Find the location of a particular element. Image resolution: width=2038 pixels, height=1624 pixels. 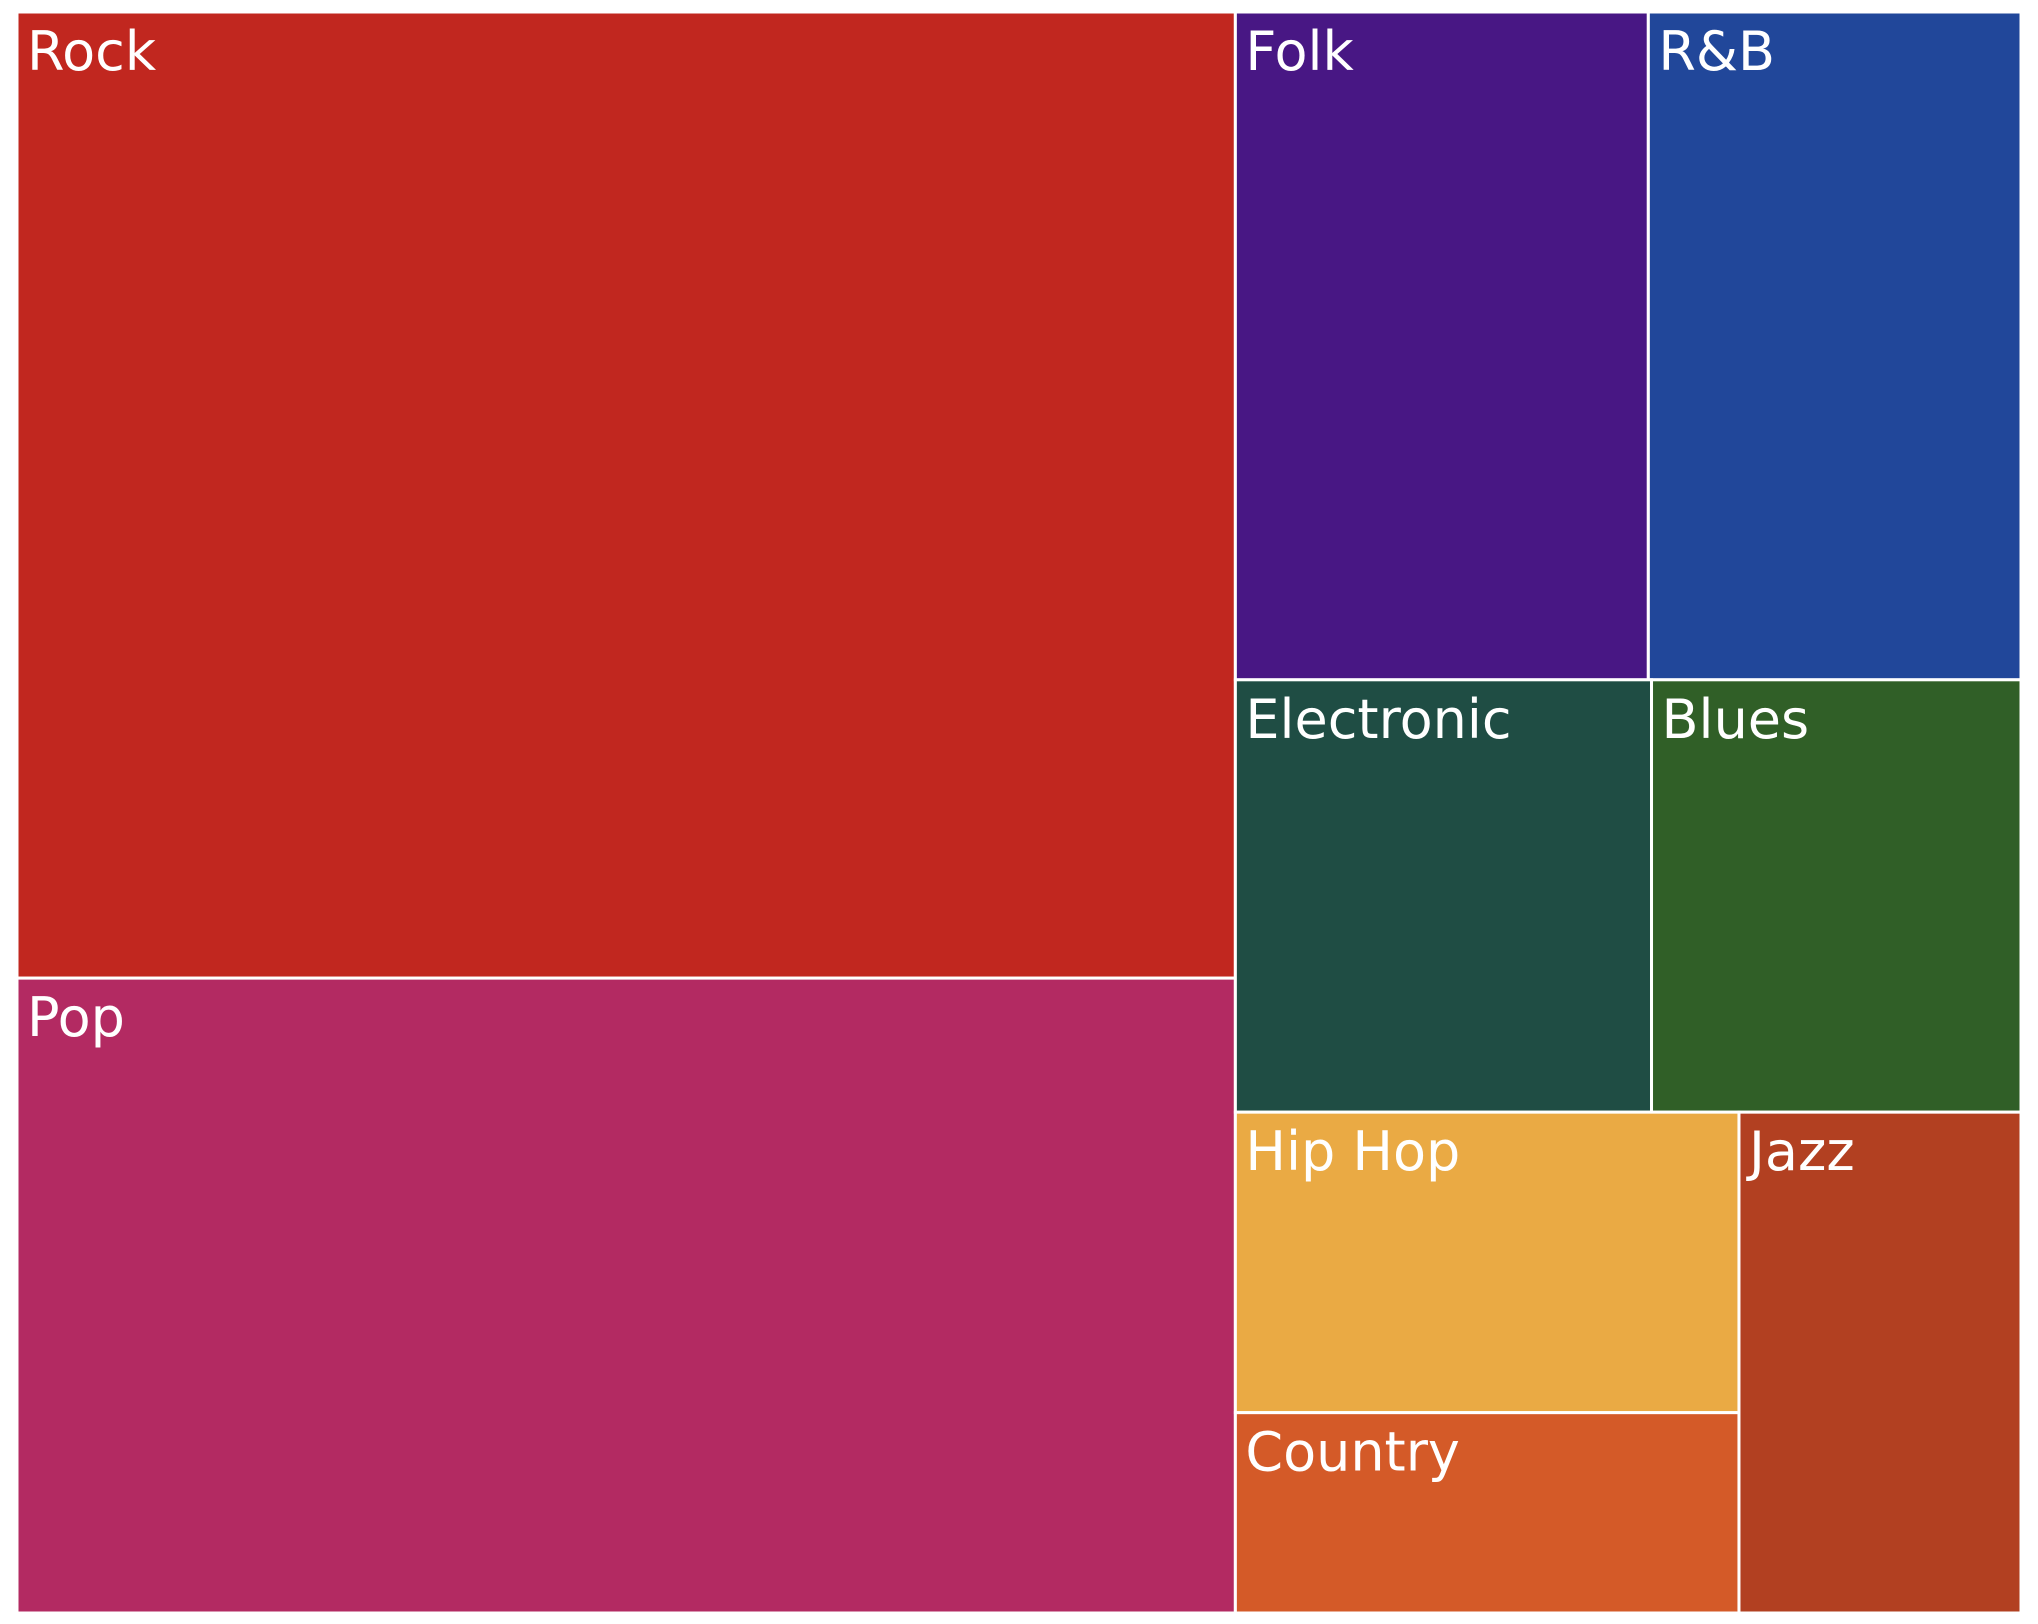

tile-rect-folk is located at coordinates (1441, 346).